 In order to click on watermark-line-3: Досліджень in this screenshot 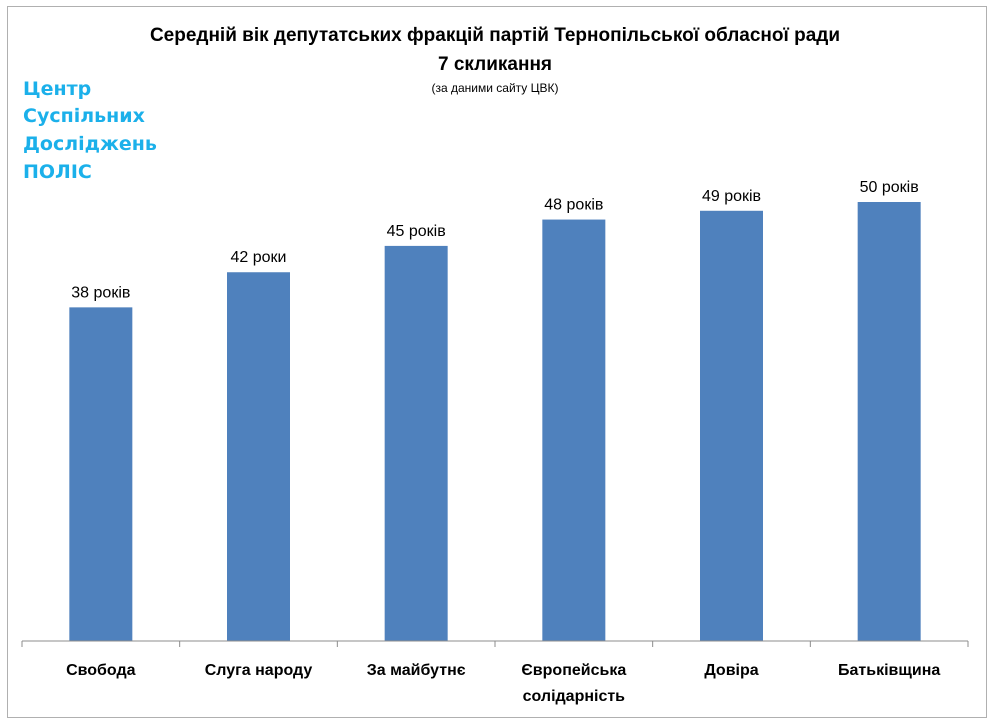, I will do `click(90, 144)`.